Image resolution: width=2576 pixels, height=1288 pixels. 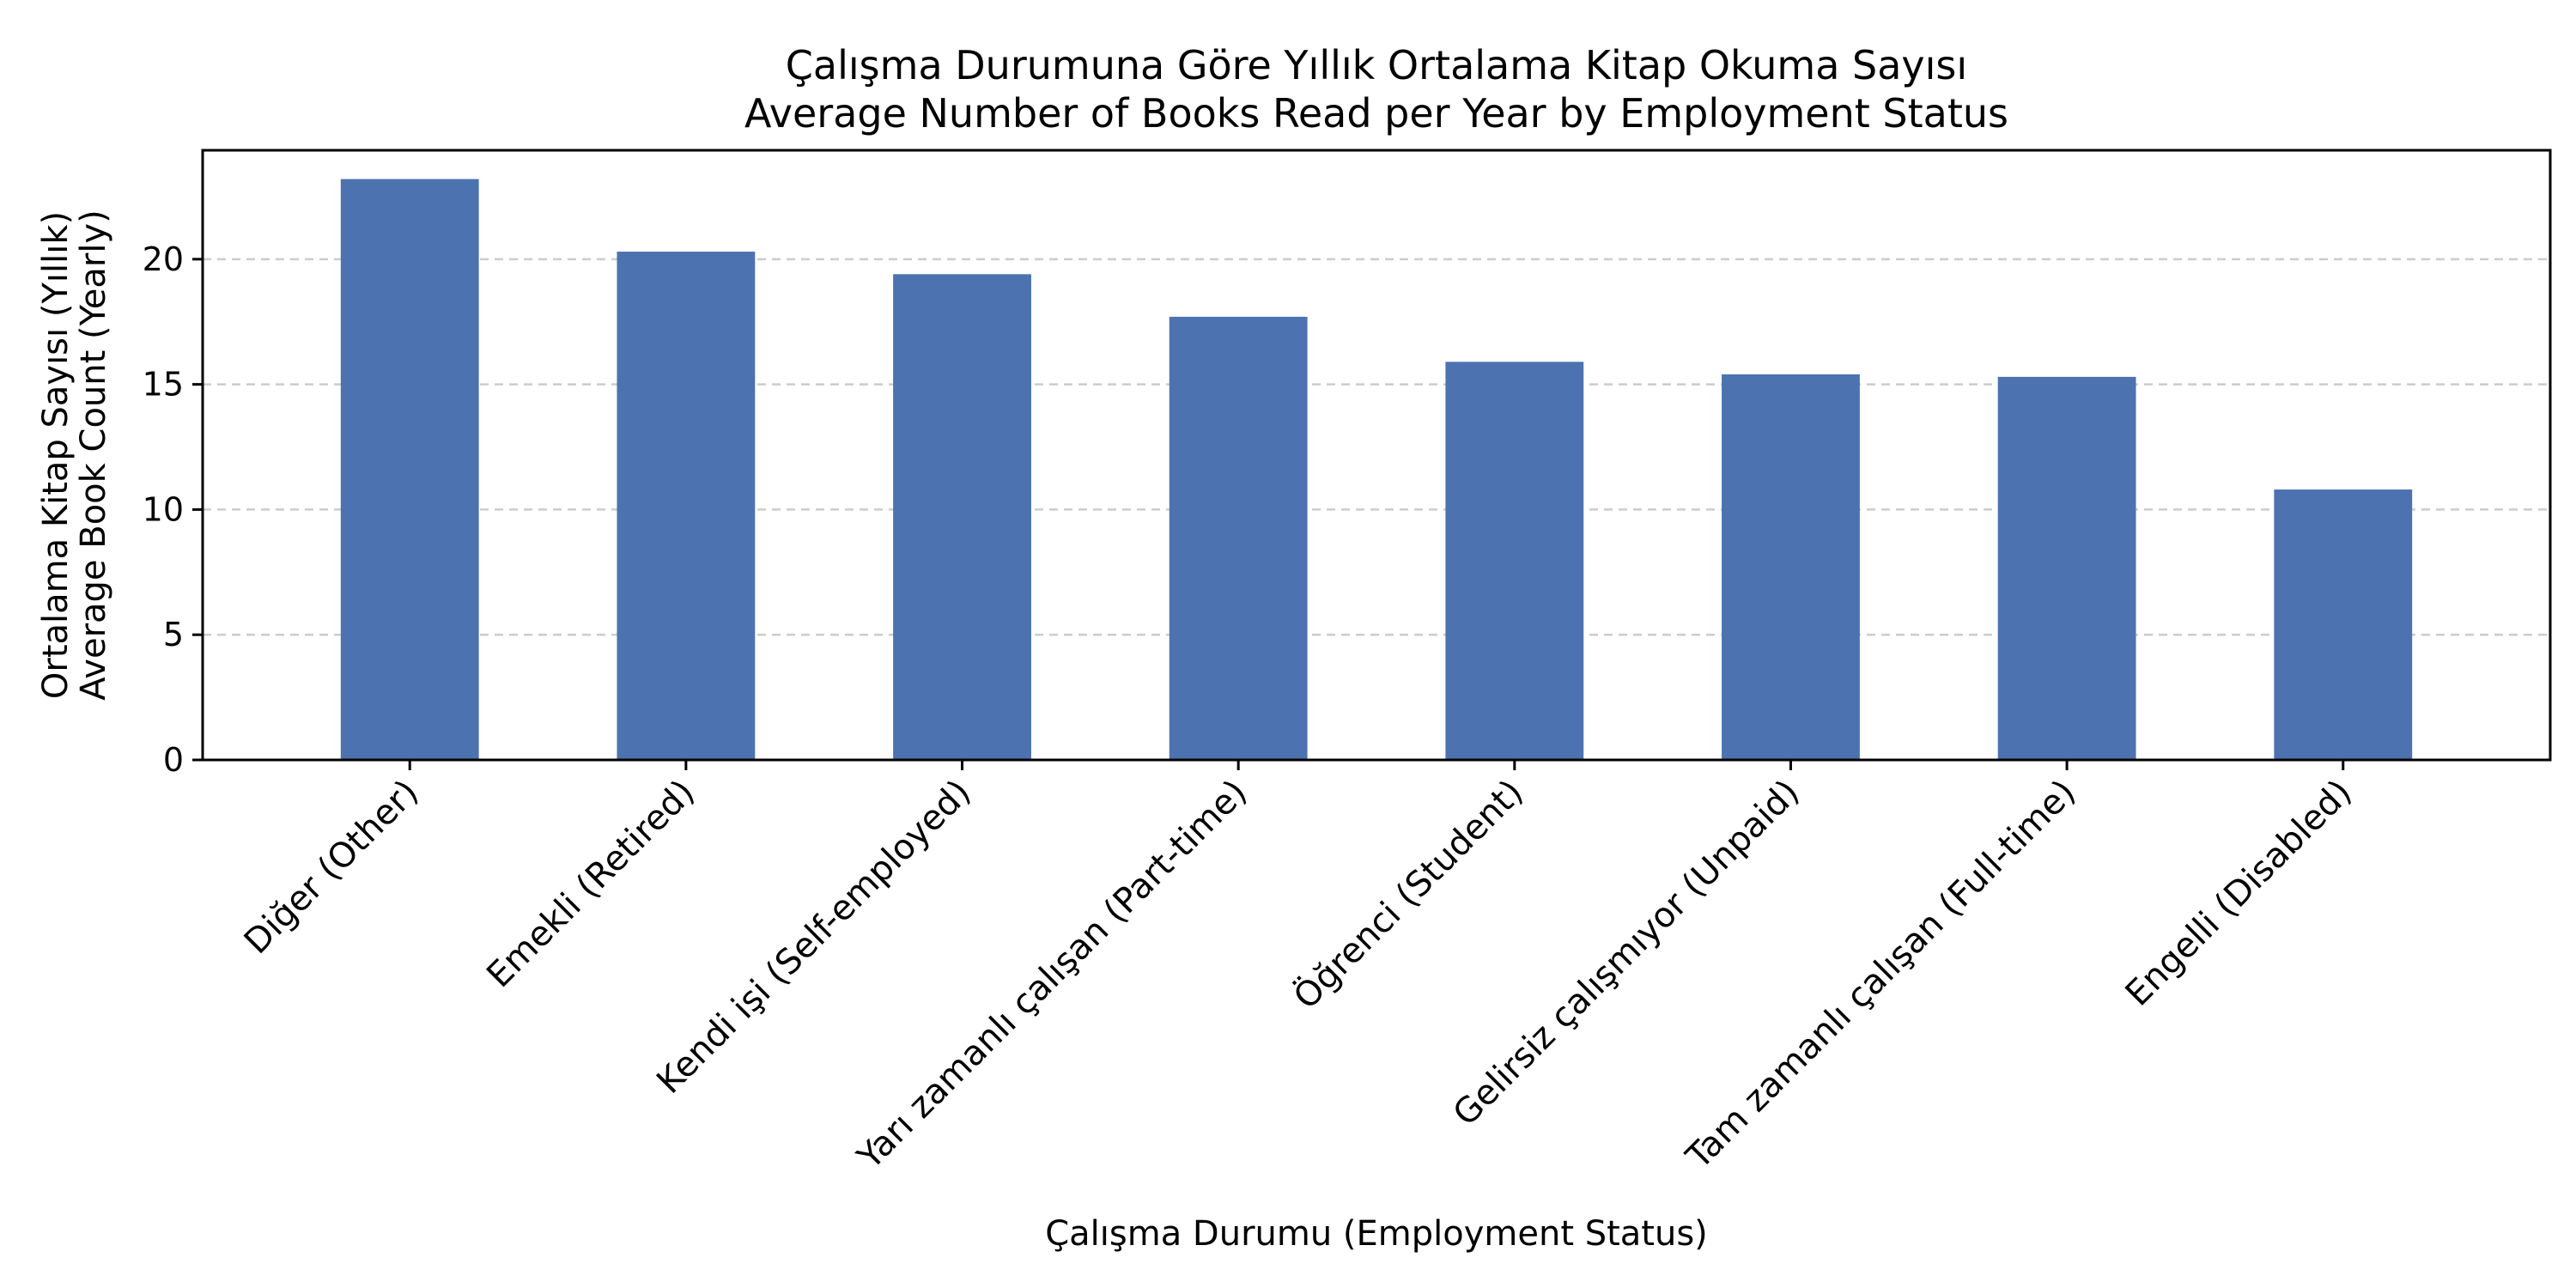 I want to click on x-tick-label: Emekli (Retired), so click(x=590, y=885).